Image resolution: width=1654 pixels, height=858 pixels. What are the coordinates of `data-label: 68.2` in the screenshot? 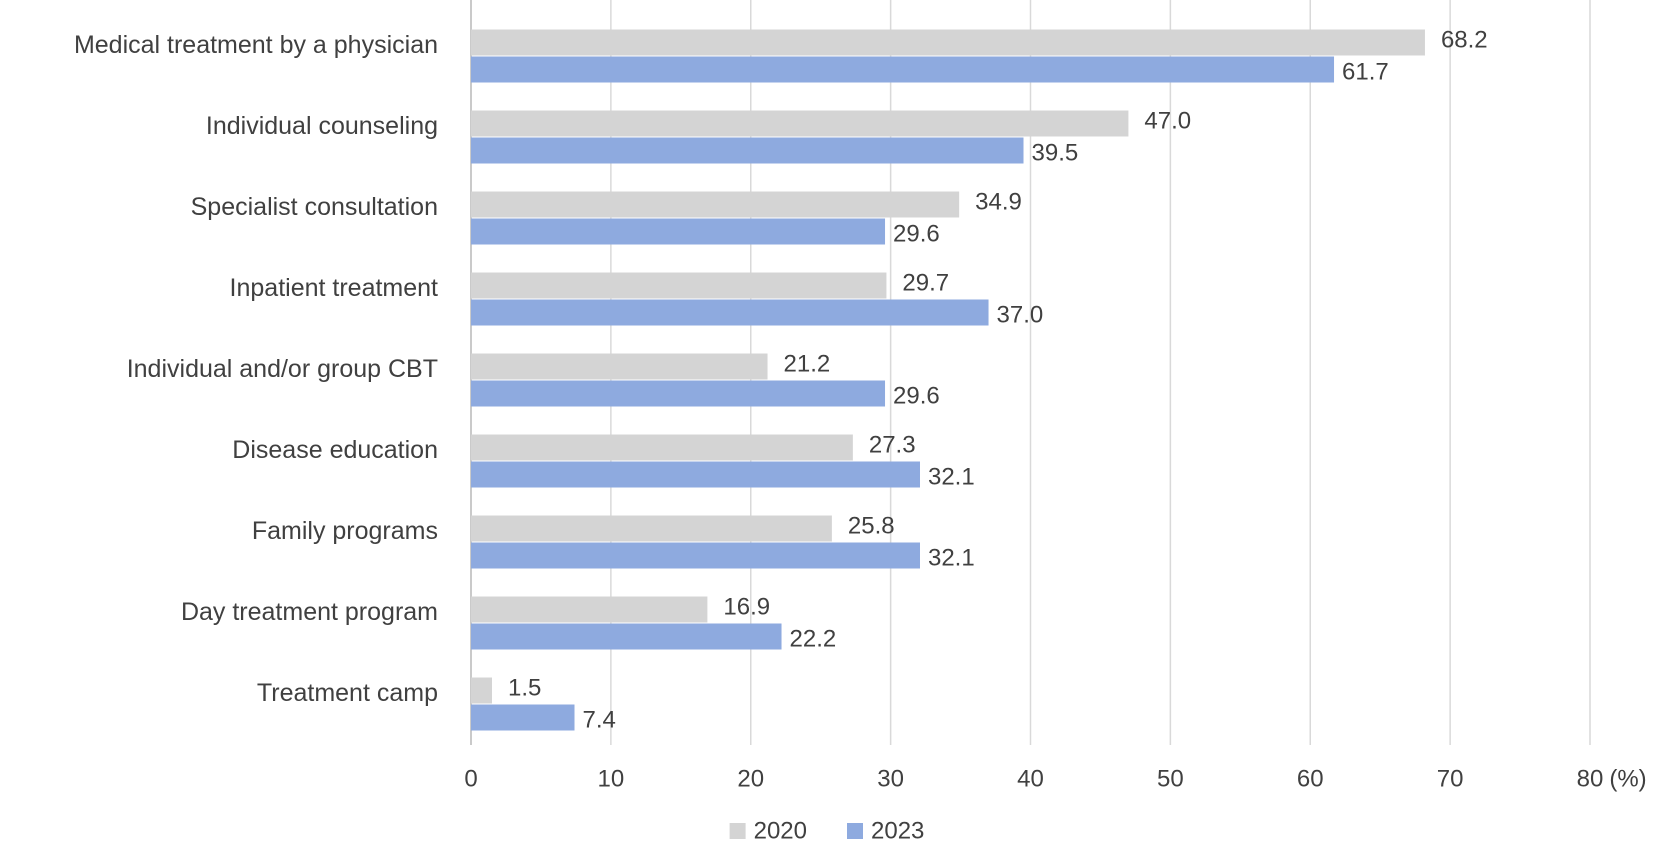 It's located at (1464, 39).